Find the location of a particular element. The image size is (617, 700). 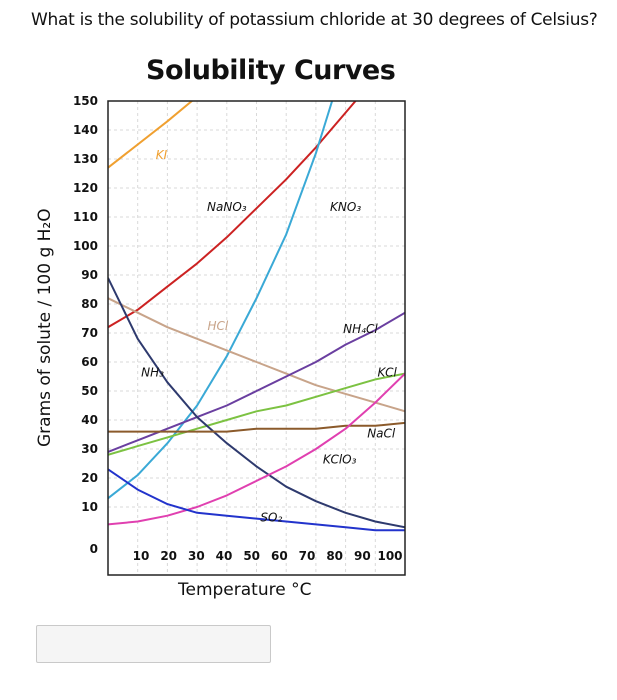

curve-label: HCl is located at coordinates (218, 326).